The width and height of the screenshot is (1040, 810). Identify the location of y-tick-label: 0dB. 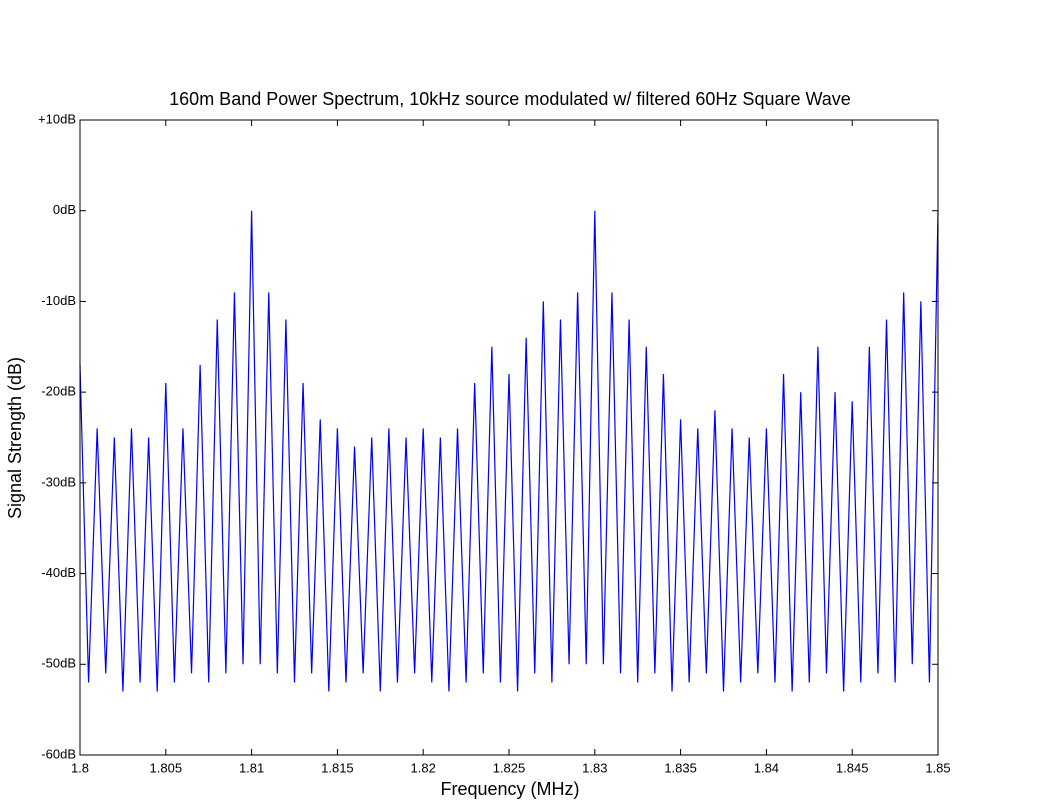
(64, 209).